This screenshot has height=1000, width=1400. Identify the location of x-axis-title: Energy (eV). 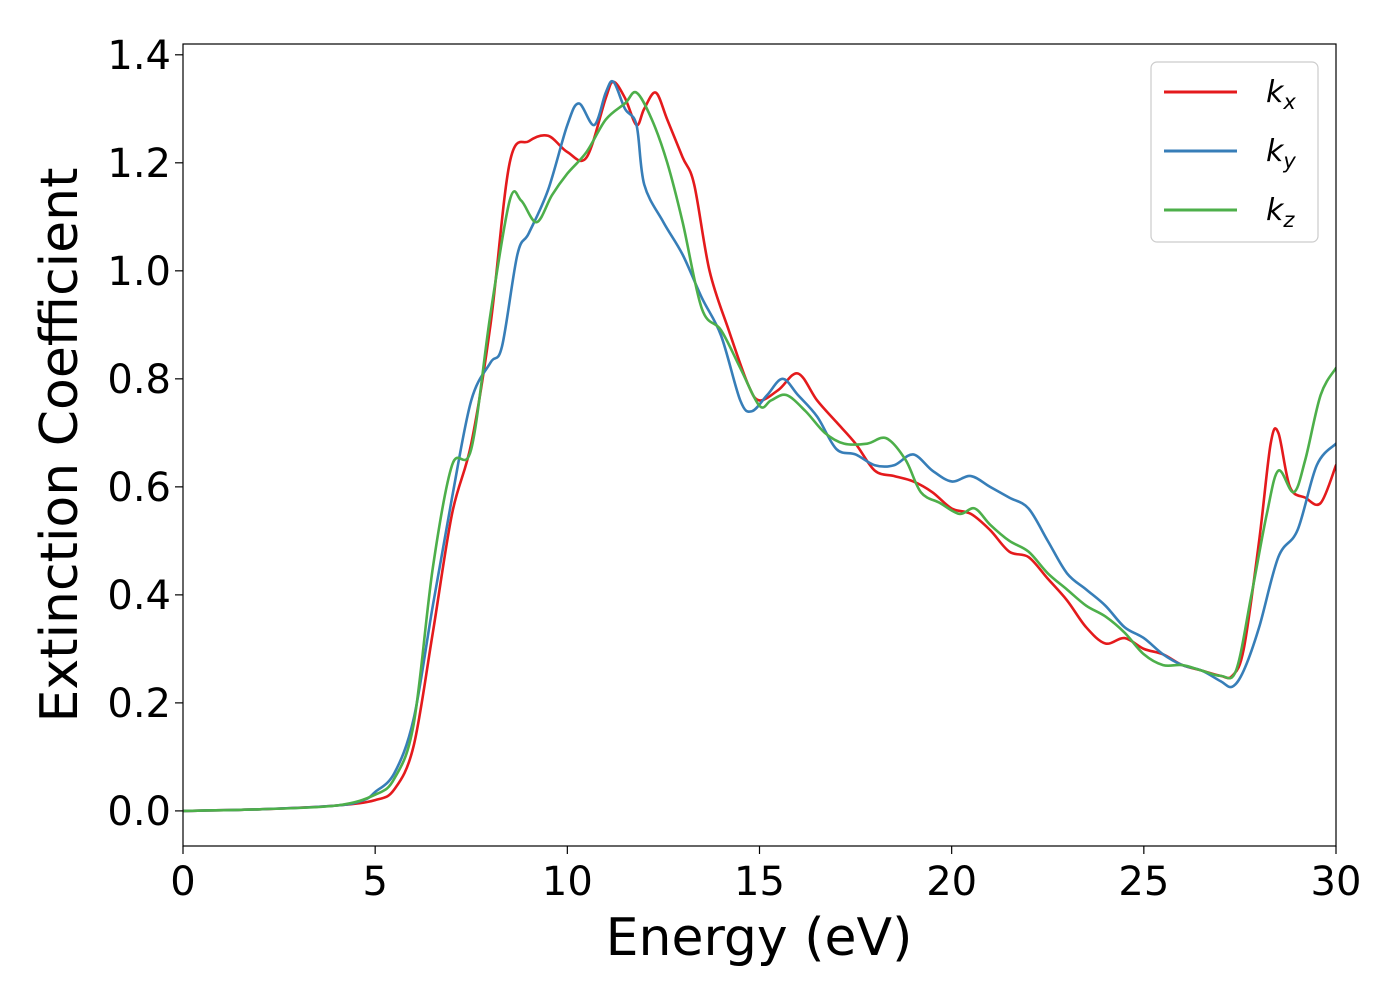
(759, 938).